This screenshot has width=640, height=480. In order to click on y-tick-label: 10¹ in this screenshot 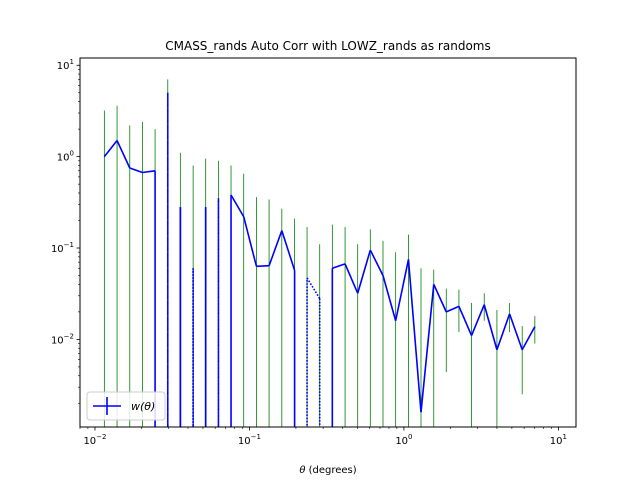, I will do `click(65, 65)`.